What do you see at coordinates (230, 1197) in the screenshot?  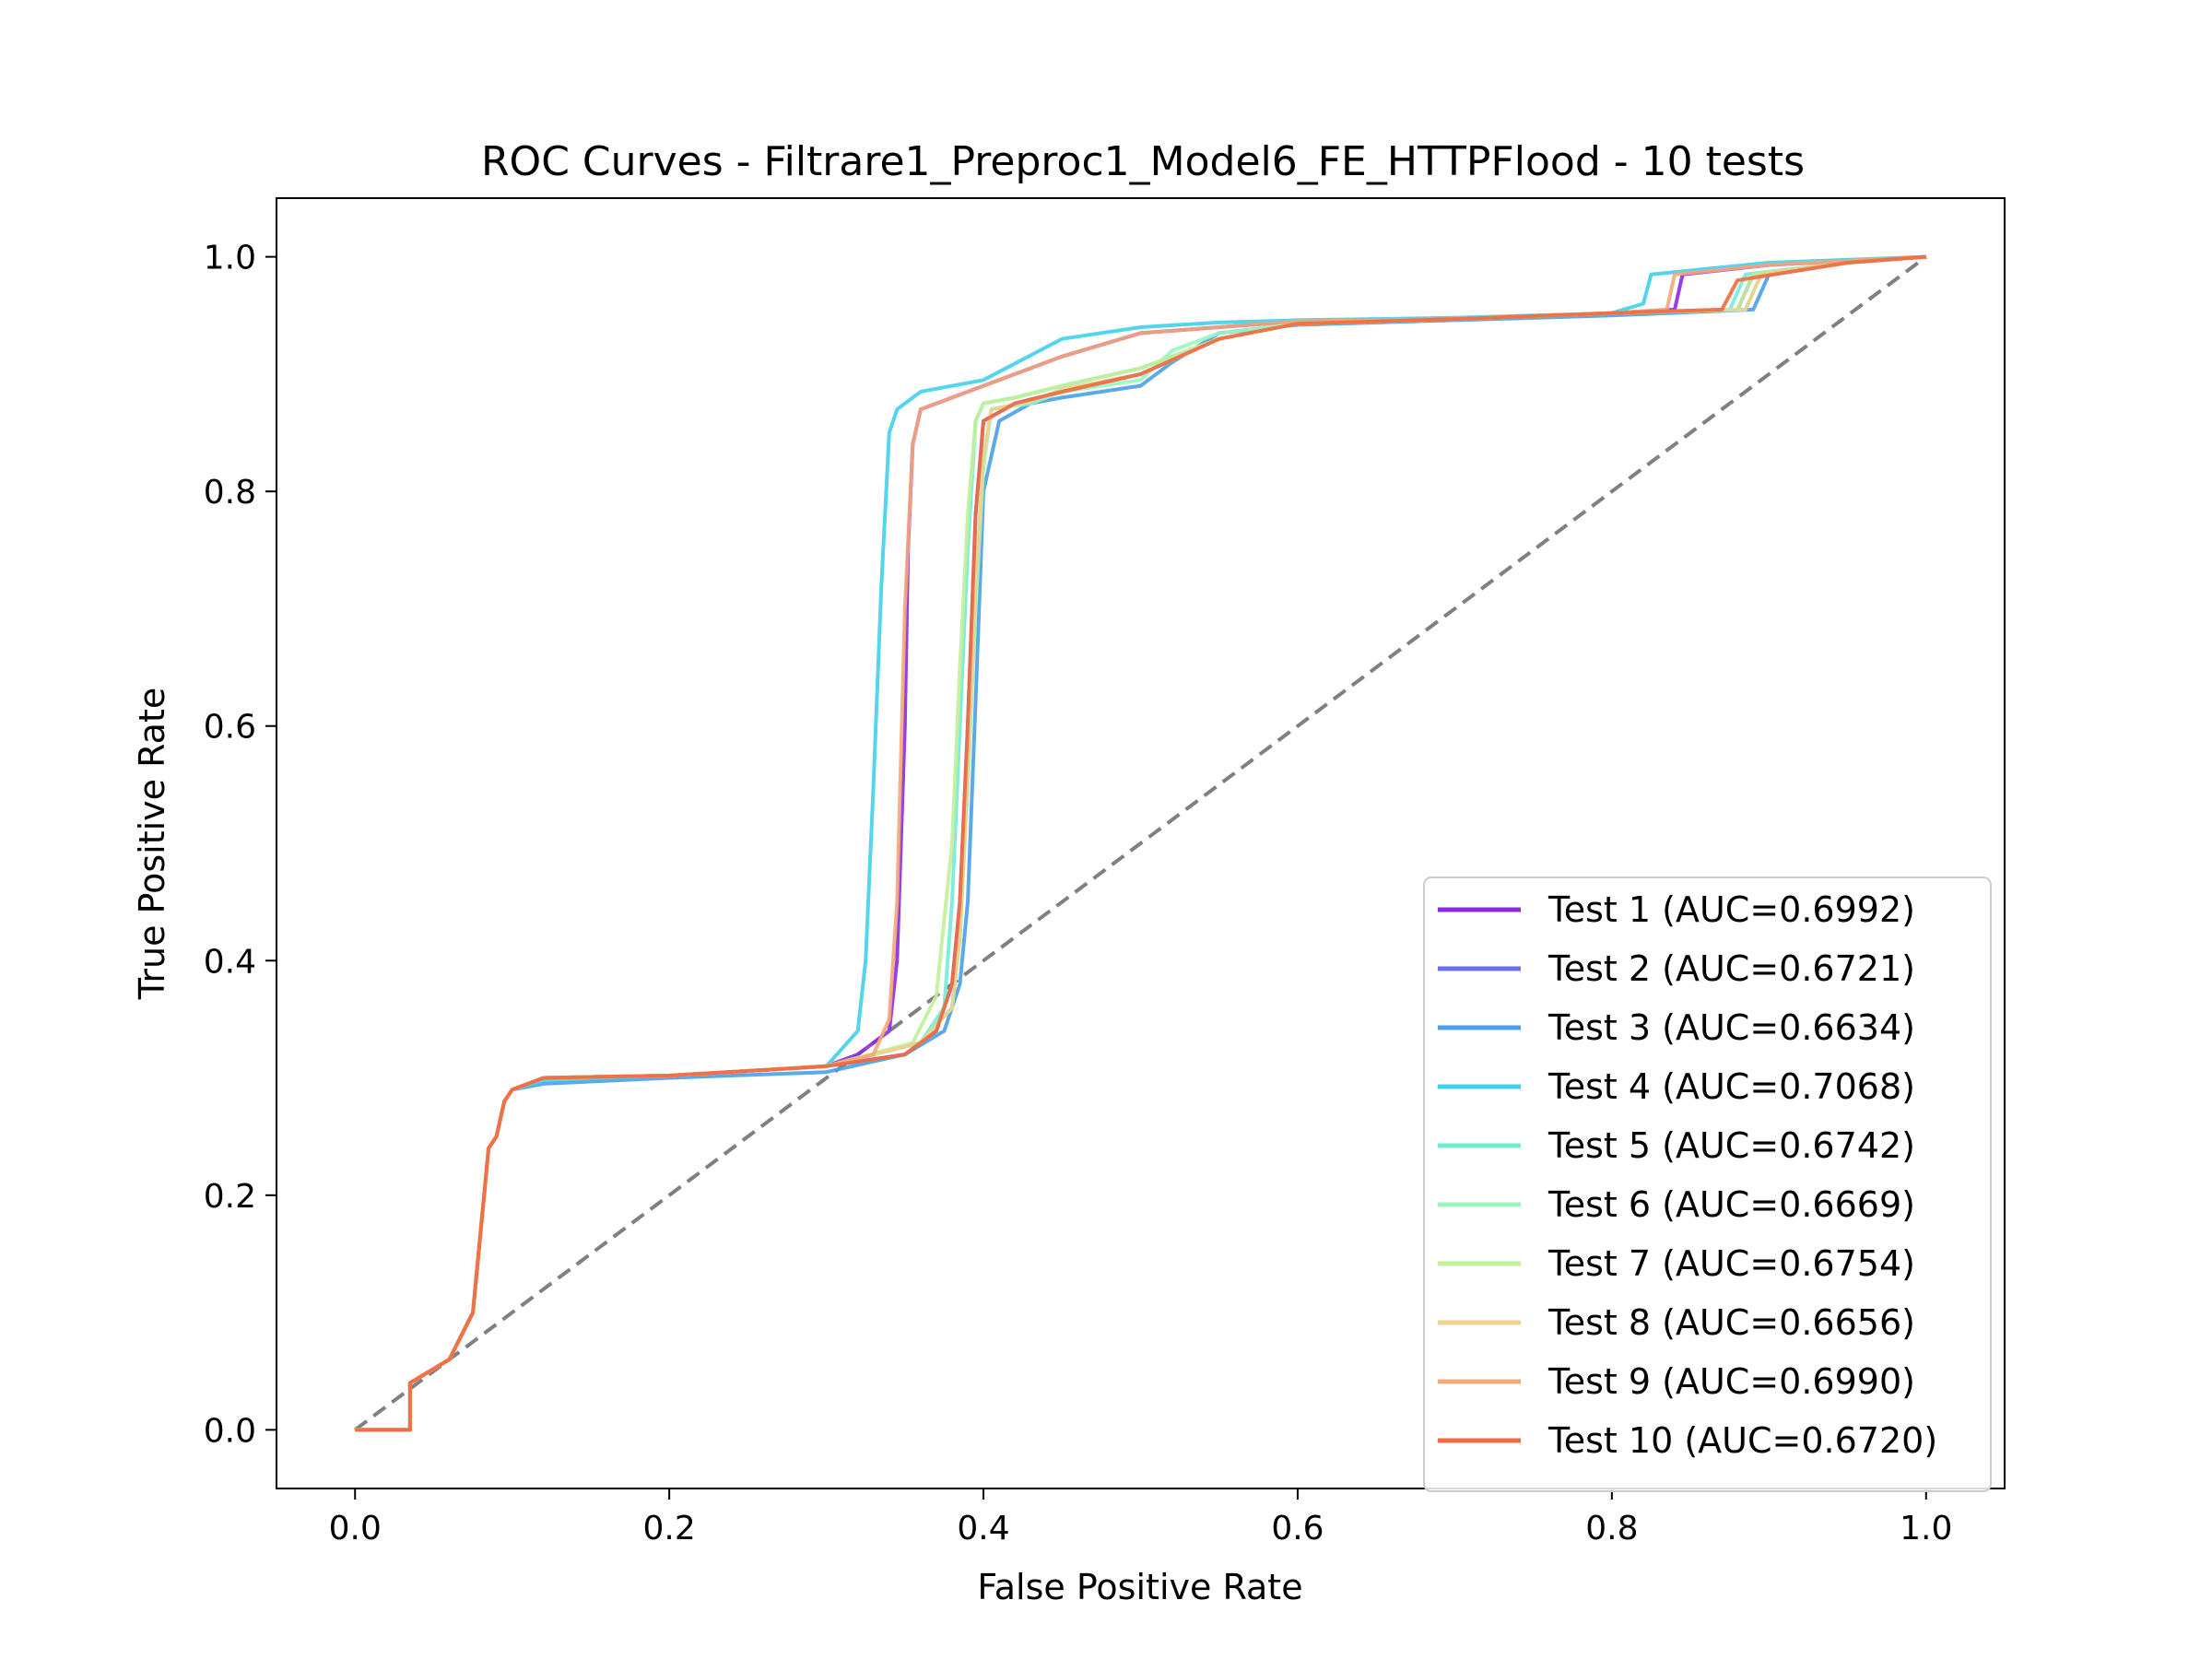 I see `y-tick-label: 0.2` at bounding box center [230, 1197].